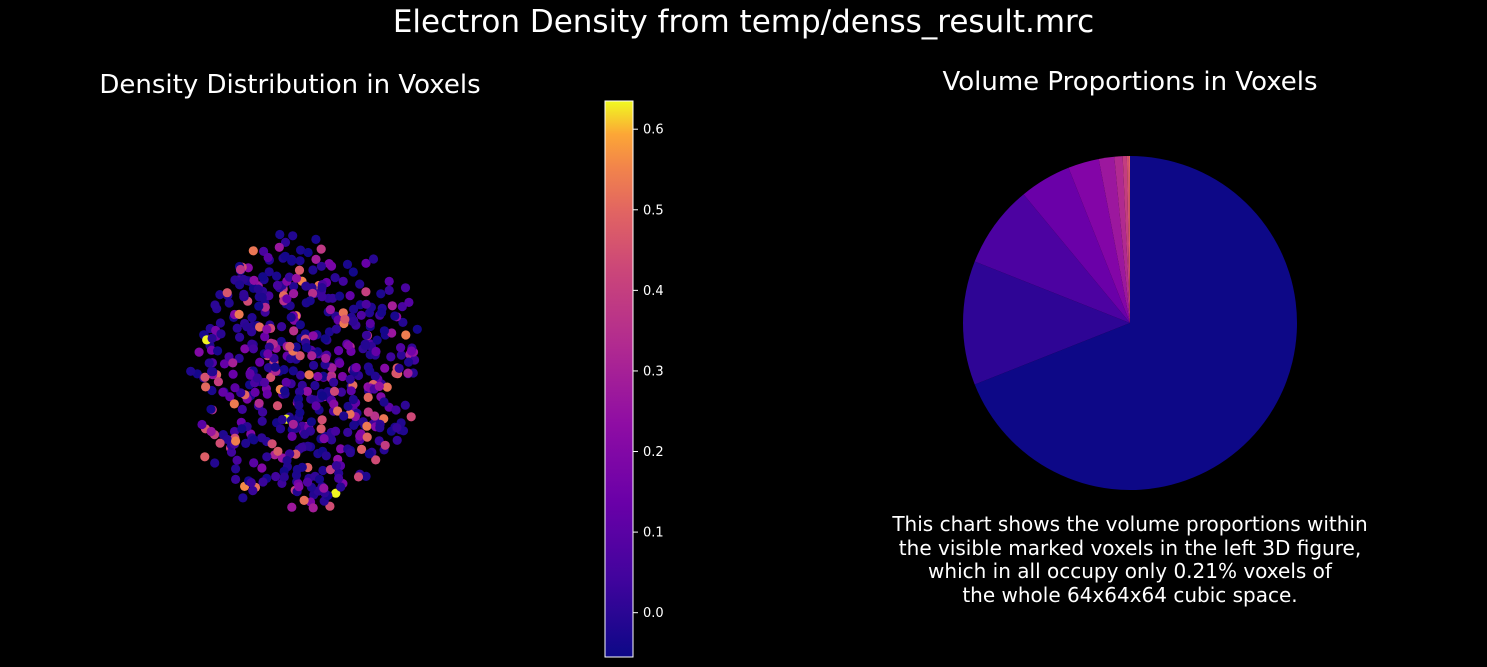 This screenshot has width=1487, height=667. What do you see at coordinates (634, 379) in the screenshot?
I see `colorbar: 0.0 0.1 0.2 0.3 0.4 0.5 0.6` at bounding box center [634, 379].